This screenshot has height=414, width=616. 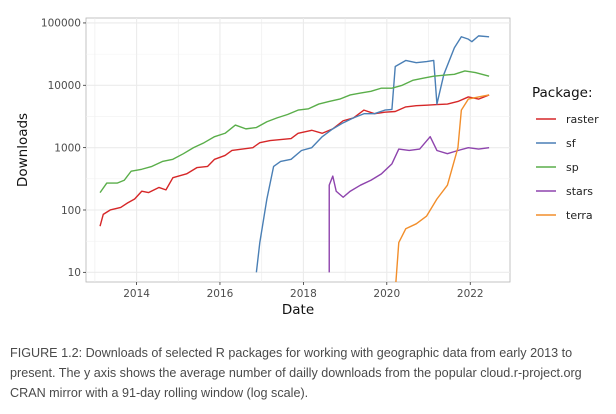 What do you see at coordinates (582, 119) in the screenshot?
I see `legend-label-raster: raster` at bounding box center [582, 119].